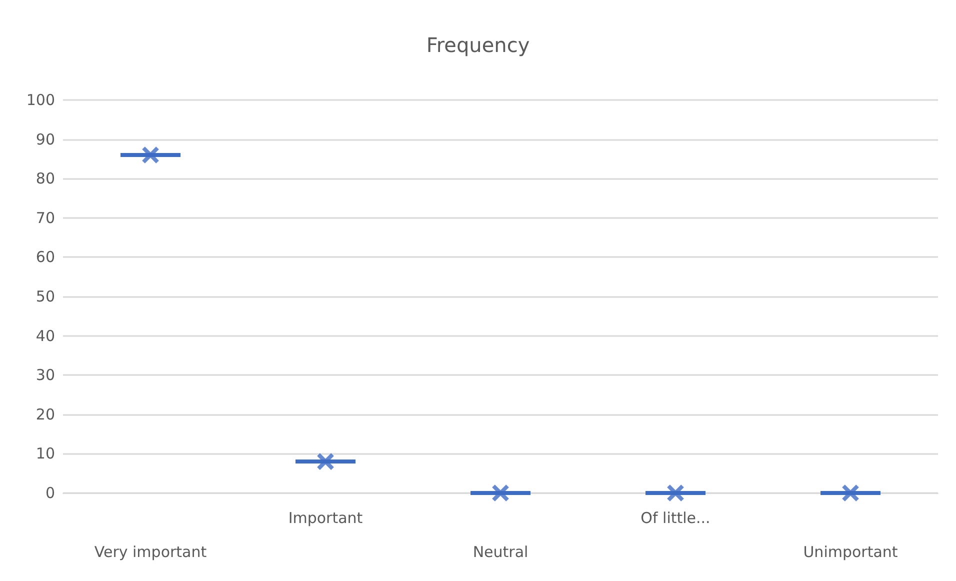  What do you see at coordinates (45, 414) in the screenshot?
I see `y-tick-label: 20` at bounding box center [45, 414].